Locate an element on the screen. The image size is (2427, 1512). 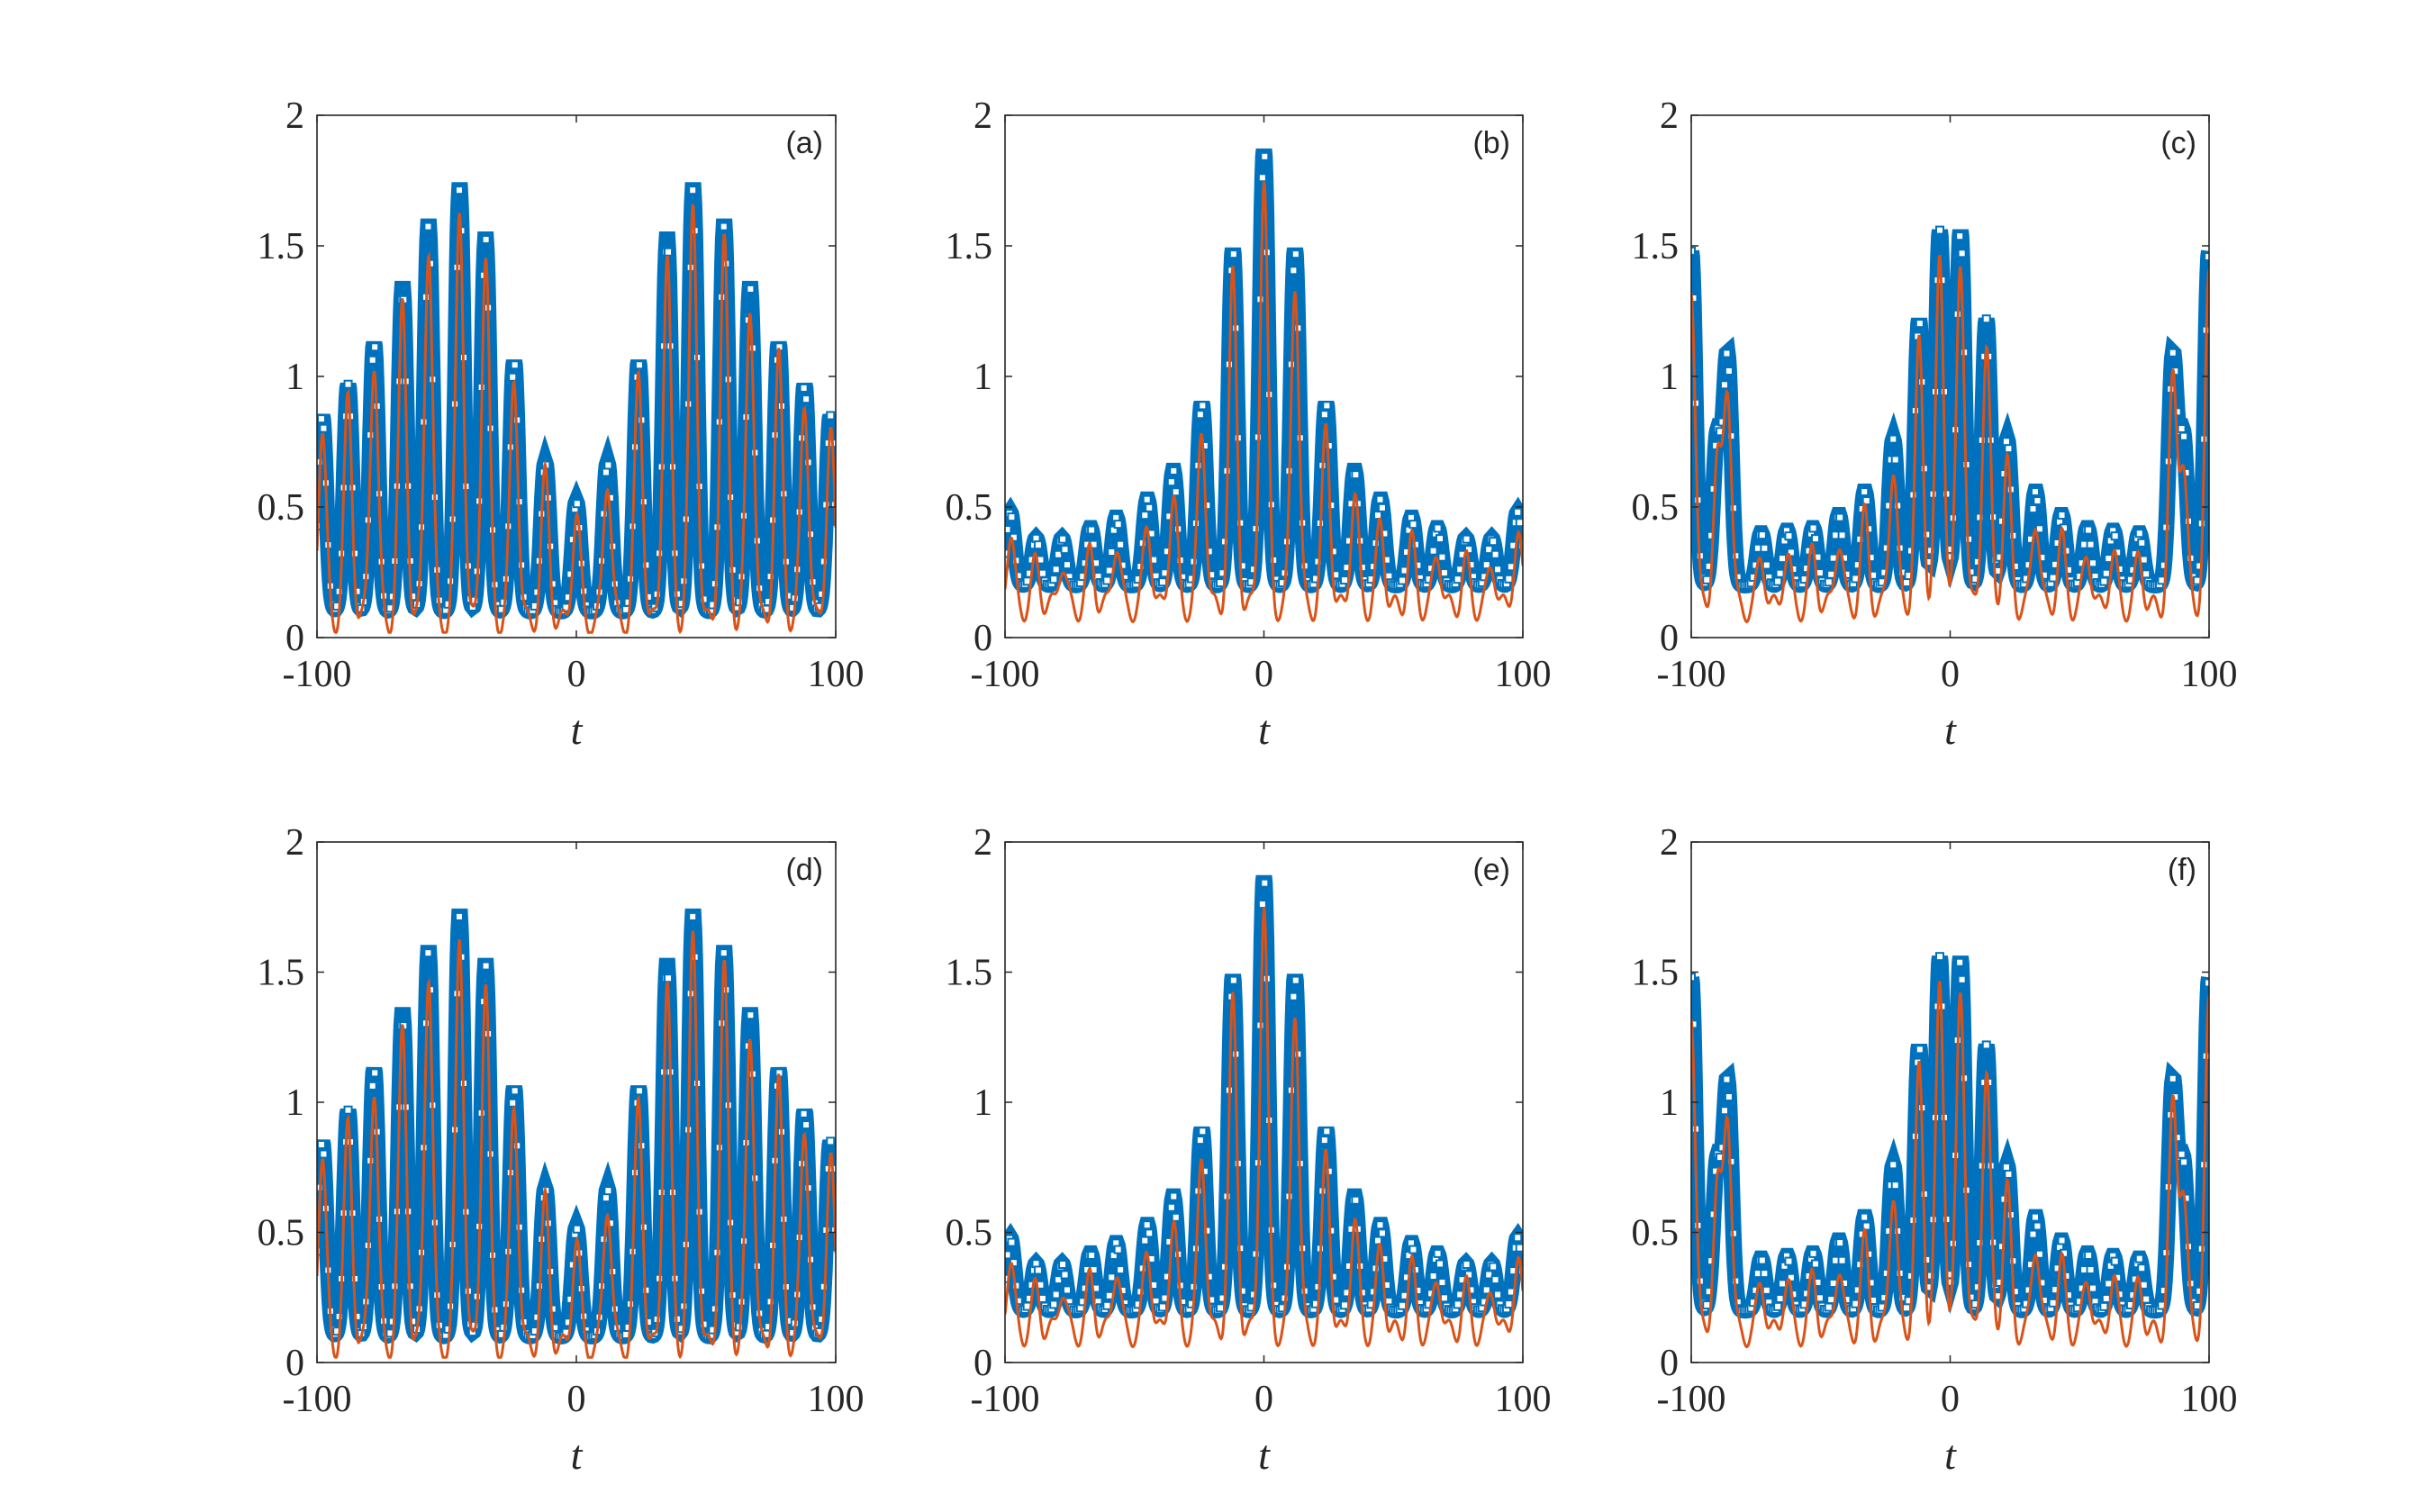
x-tick-label: 100 is located at coordinates (2209, 1399).